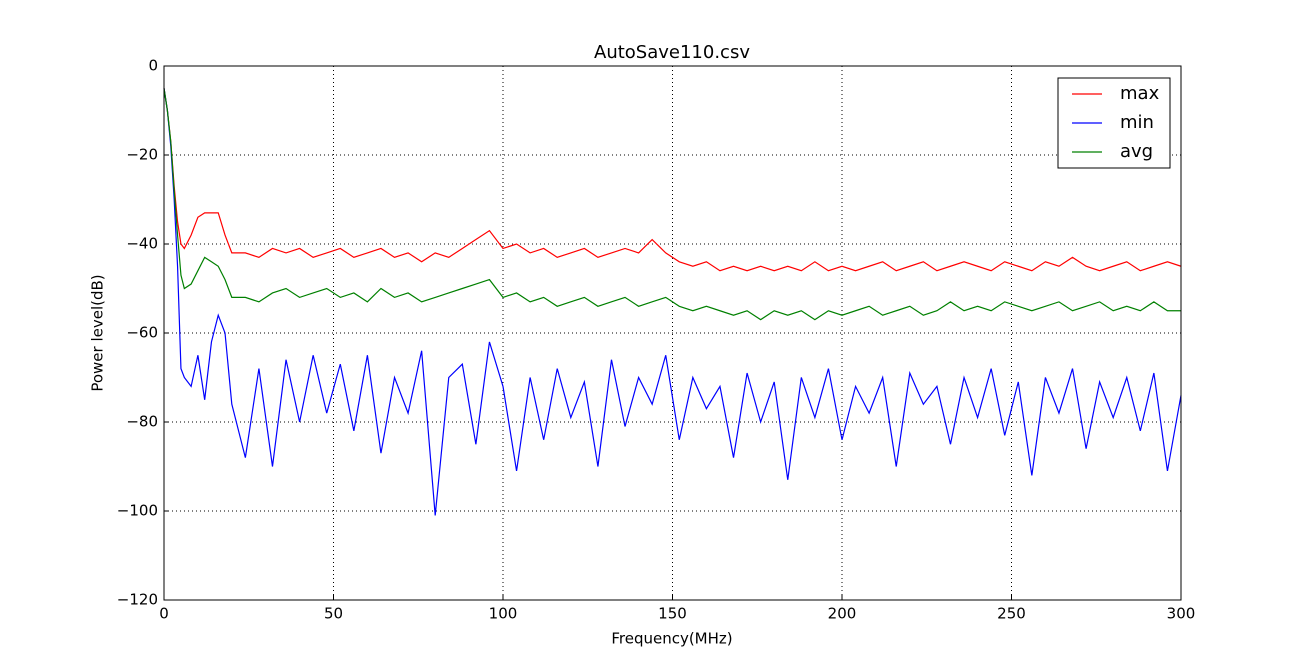 The image size is (1312, 667). I want to click on x-tick-label: 50, so click(333, 614).